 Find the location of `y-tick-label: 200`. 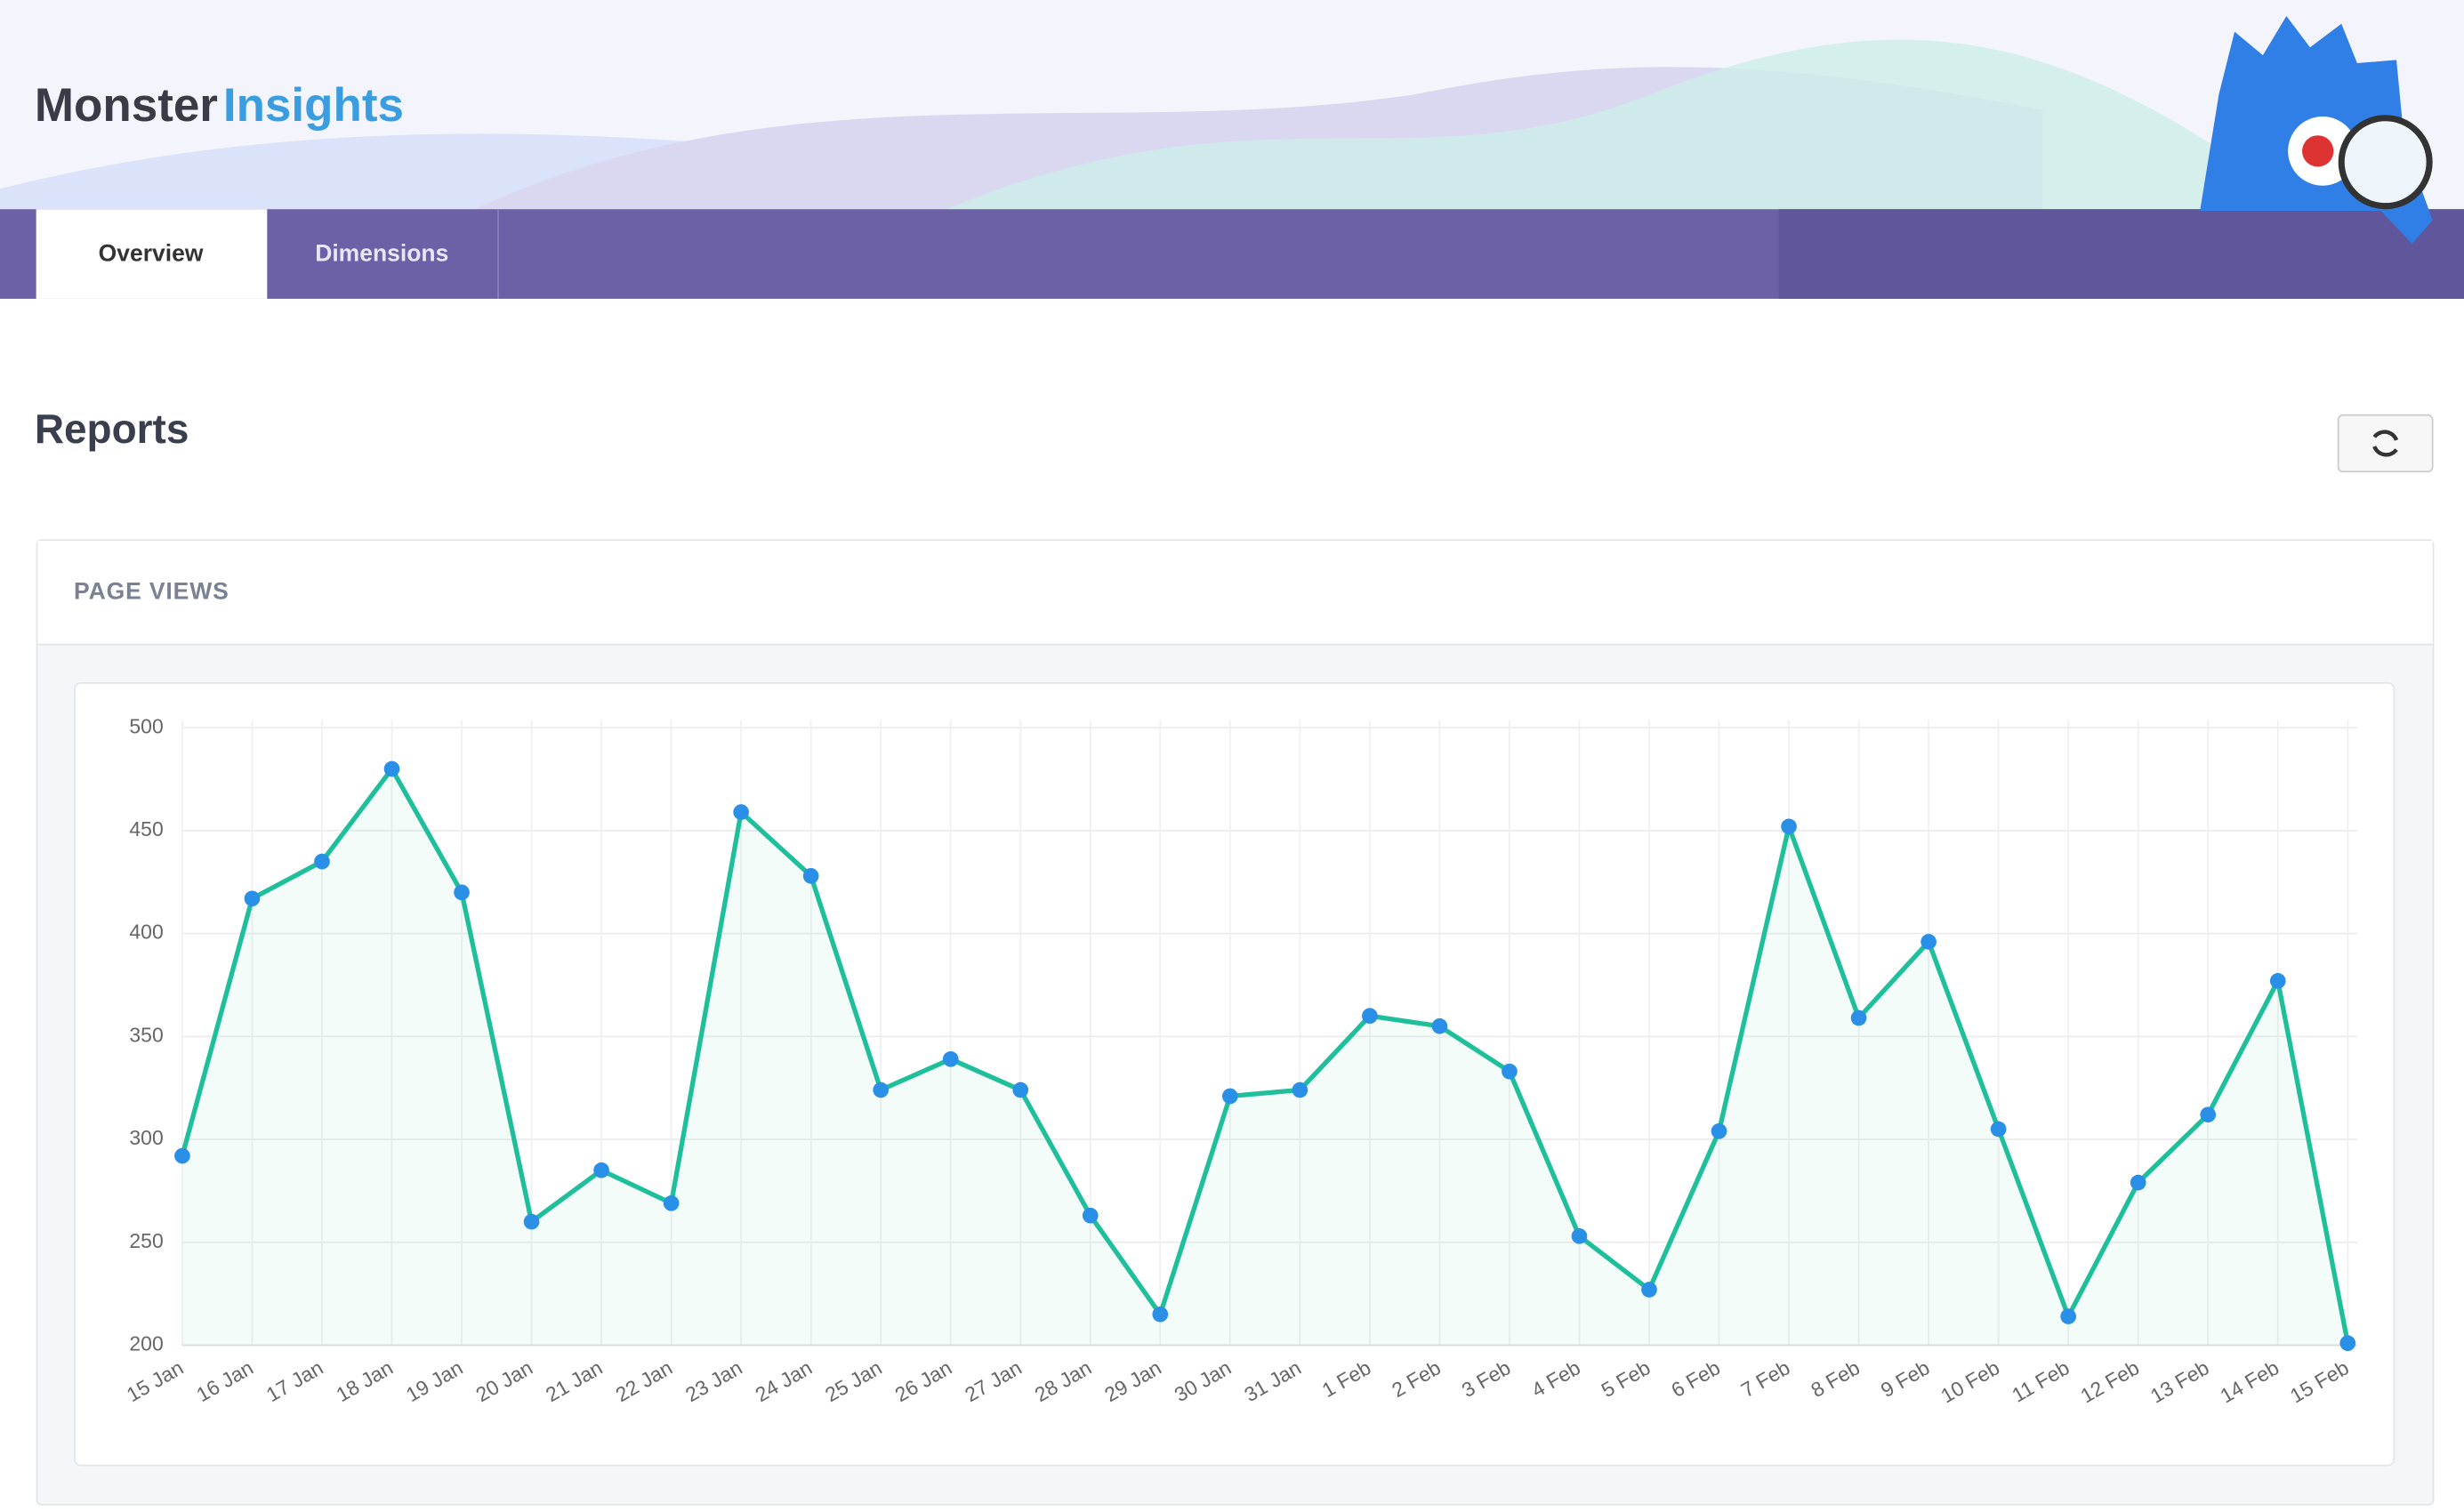

y-tick-label: 200 is located at coordinates (146, 1344).